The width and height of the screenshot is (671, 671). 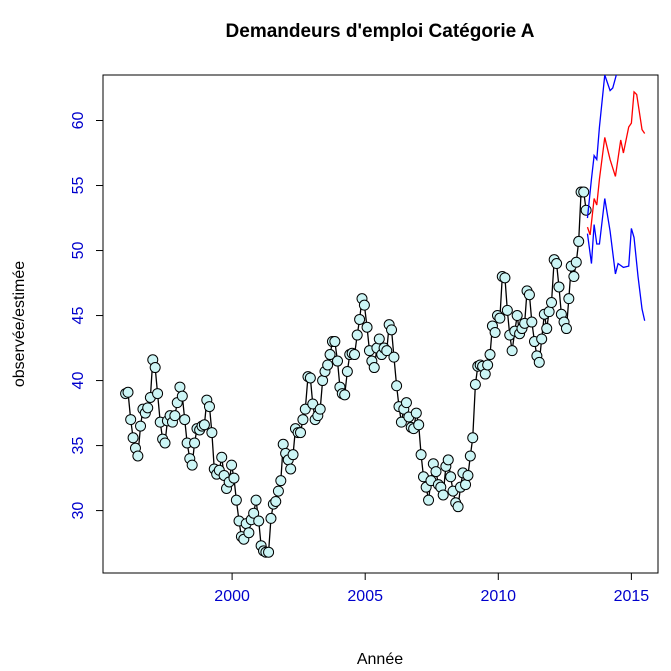 I want to click on x-tick-label: 2000, so click(x=232, y=596).